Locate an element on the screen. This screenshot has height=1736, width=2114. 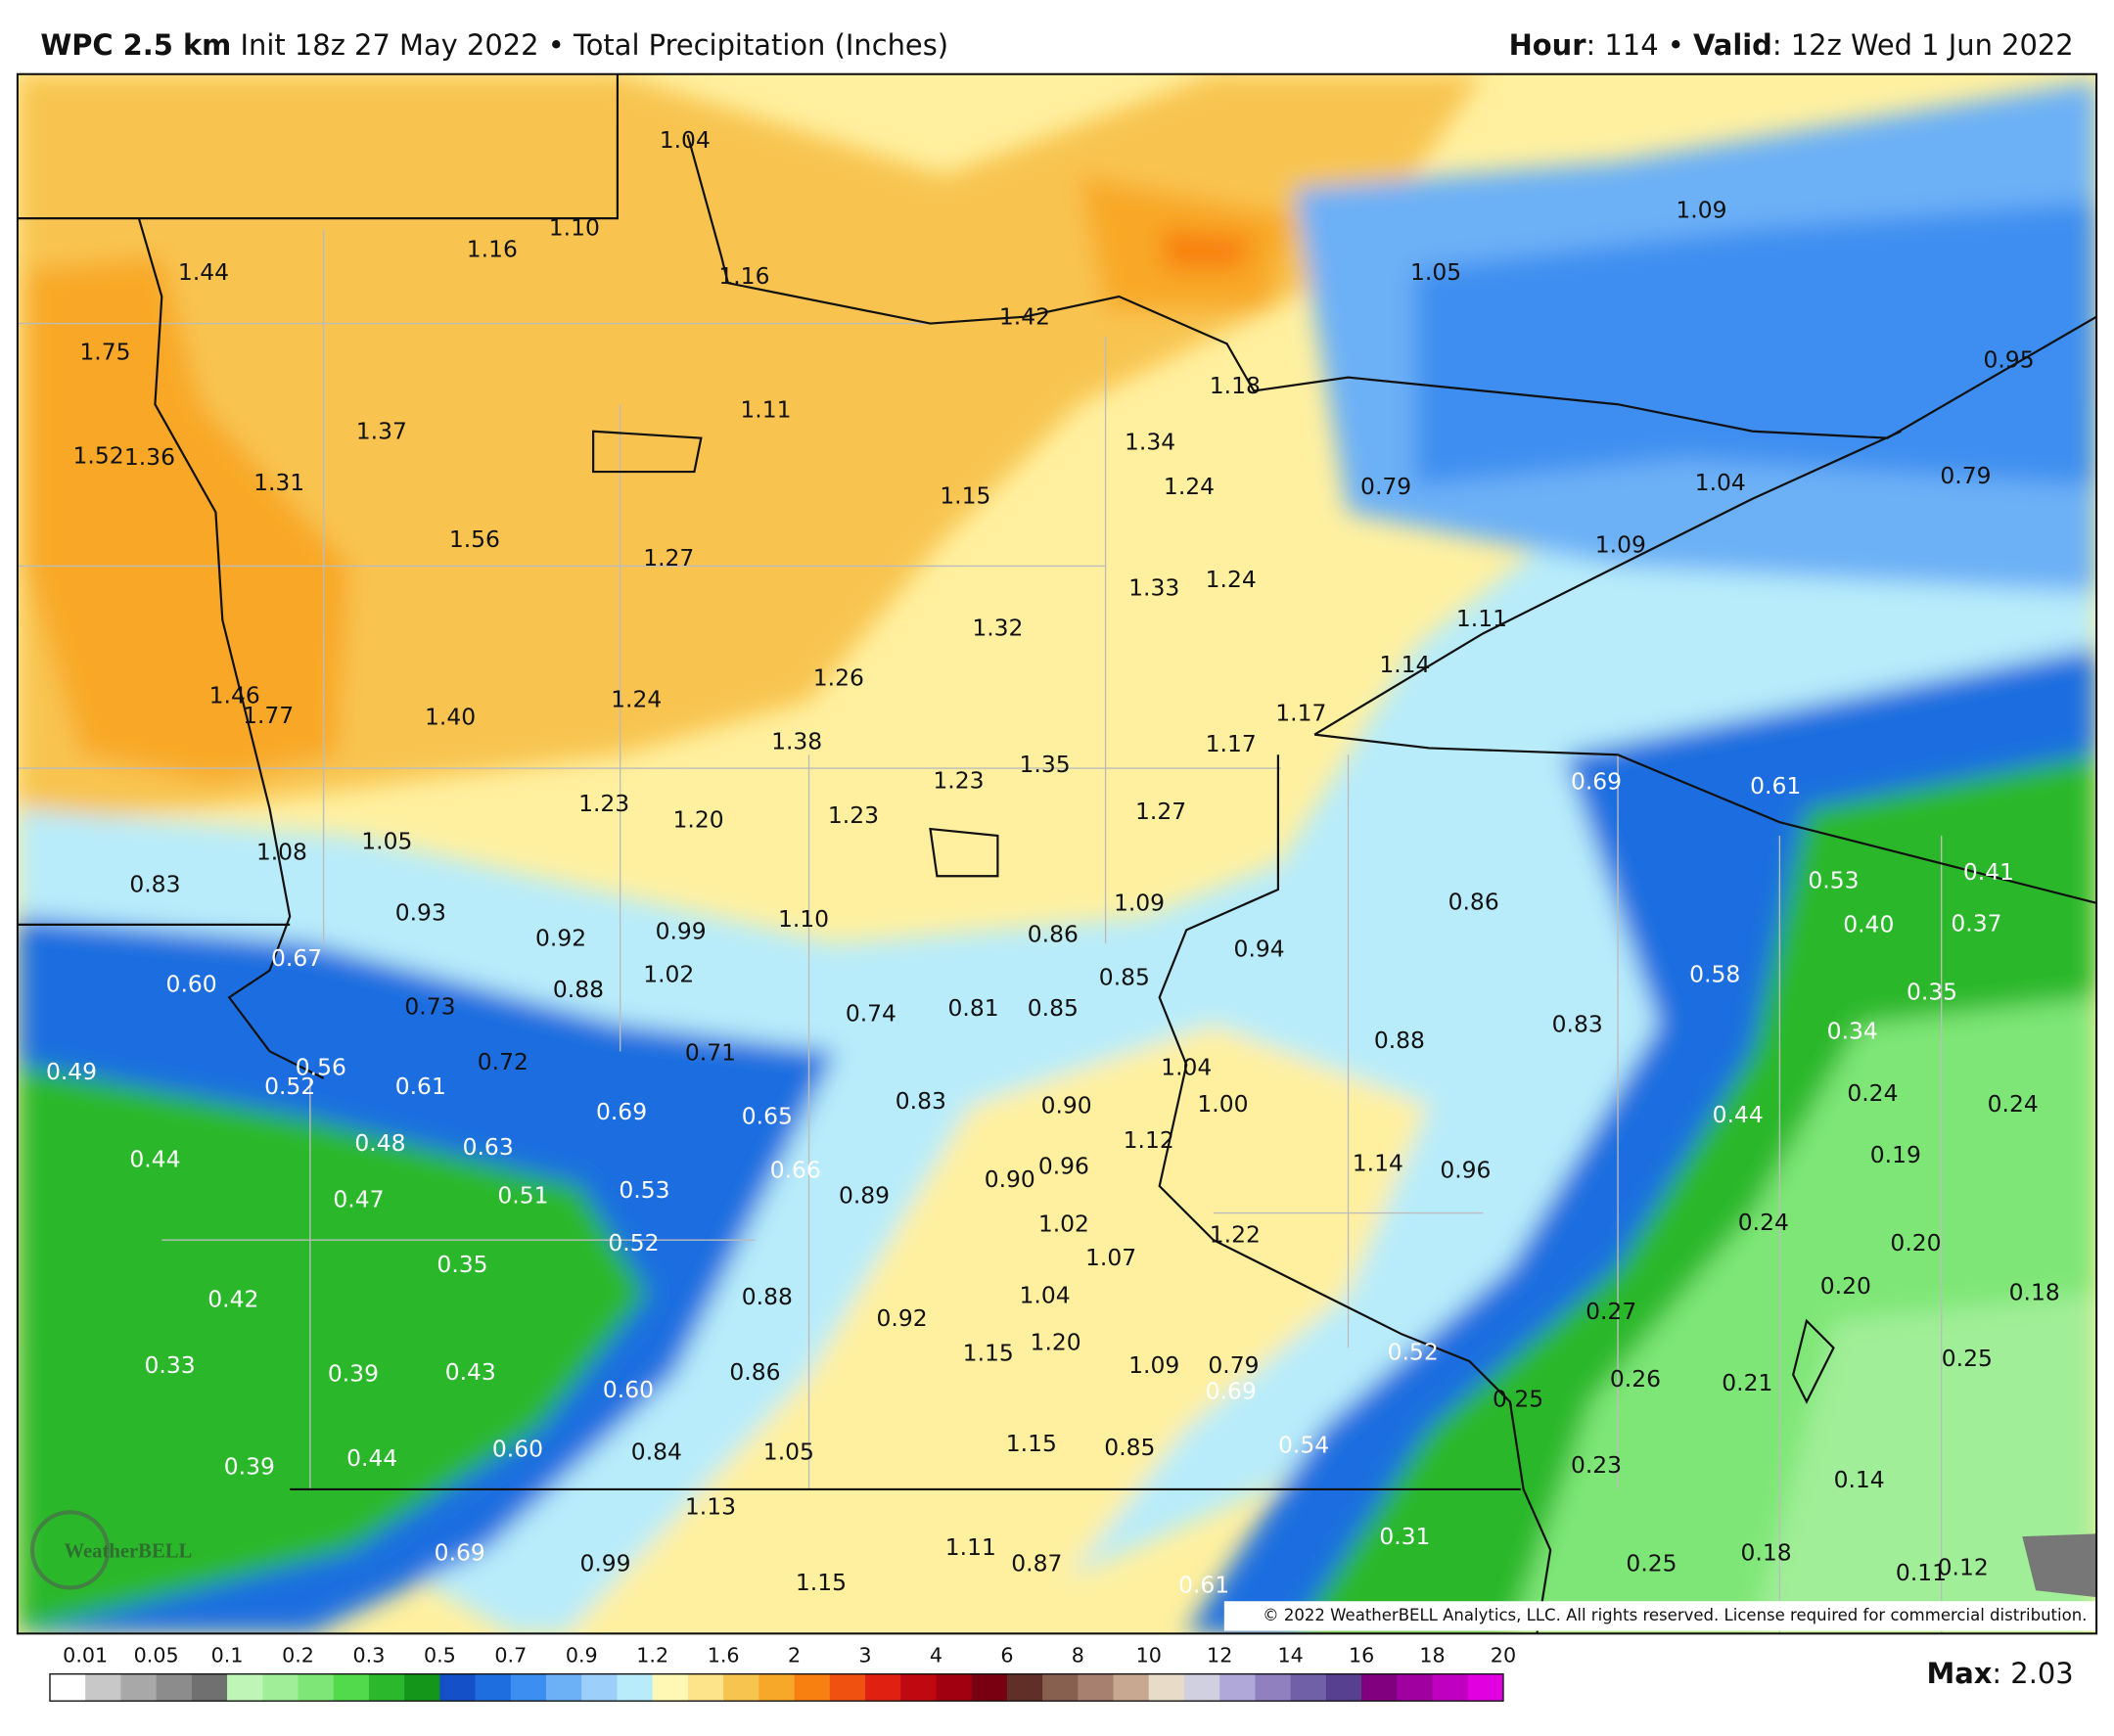
valid-label: Valid is located at coordinates (1733, 45).